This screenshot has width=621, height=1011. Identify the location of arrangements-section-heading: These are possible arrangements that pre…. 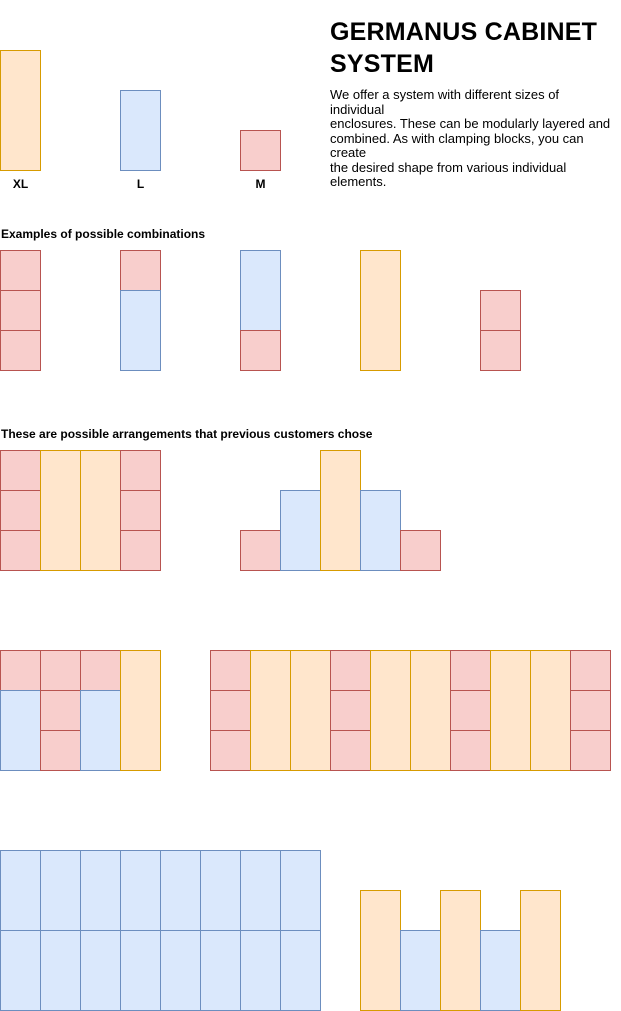
(187, 434).